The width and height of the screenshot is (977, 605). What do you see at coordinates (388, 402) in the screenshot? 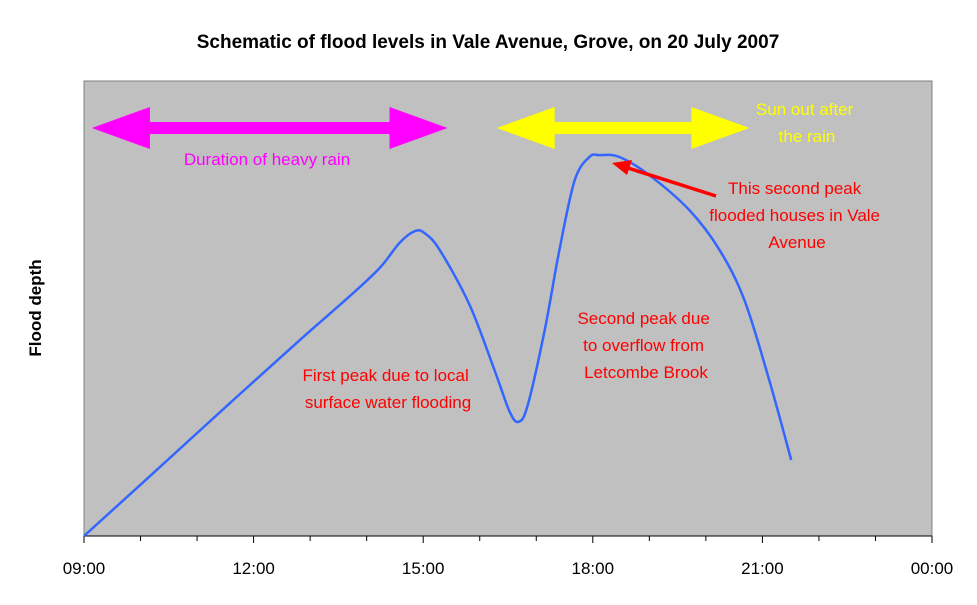
I see `first-peak-line-2: surface water flooding` at bounding box center [388, 402].